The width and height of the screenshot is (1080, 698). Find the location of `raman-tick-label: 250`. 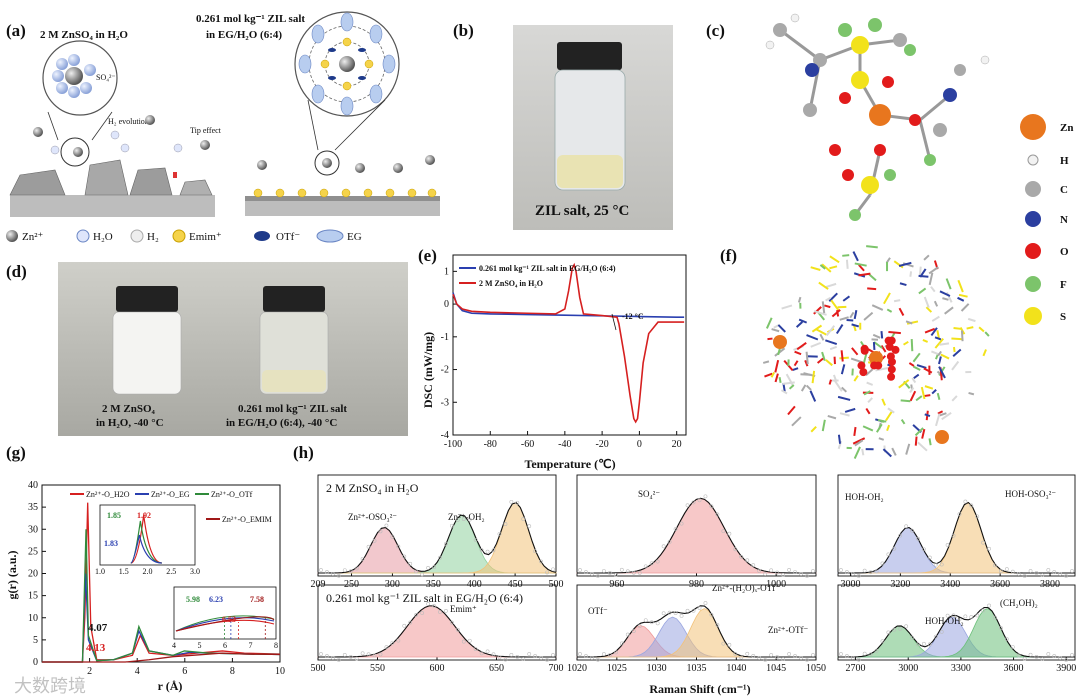

raman-tick-label: 250 is located at coordinates (351, 584).